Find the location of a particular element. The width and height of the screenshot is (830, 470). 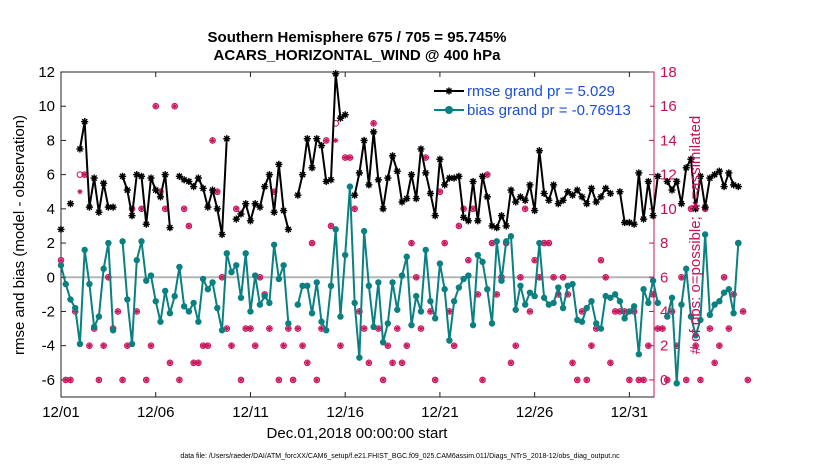

chart-title-line-2: ACARS_HORIZONTAL_WIND @ 400 hPa is located at coordinates (358, 55).